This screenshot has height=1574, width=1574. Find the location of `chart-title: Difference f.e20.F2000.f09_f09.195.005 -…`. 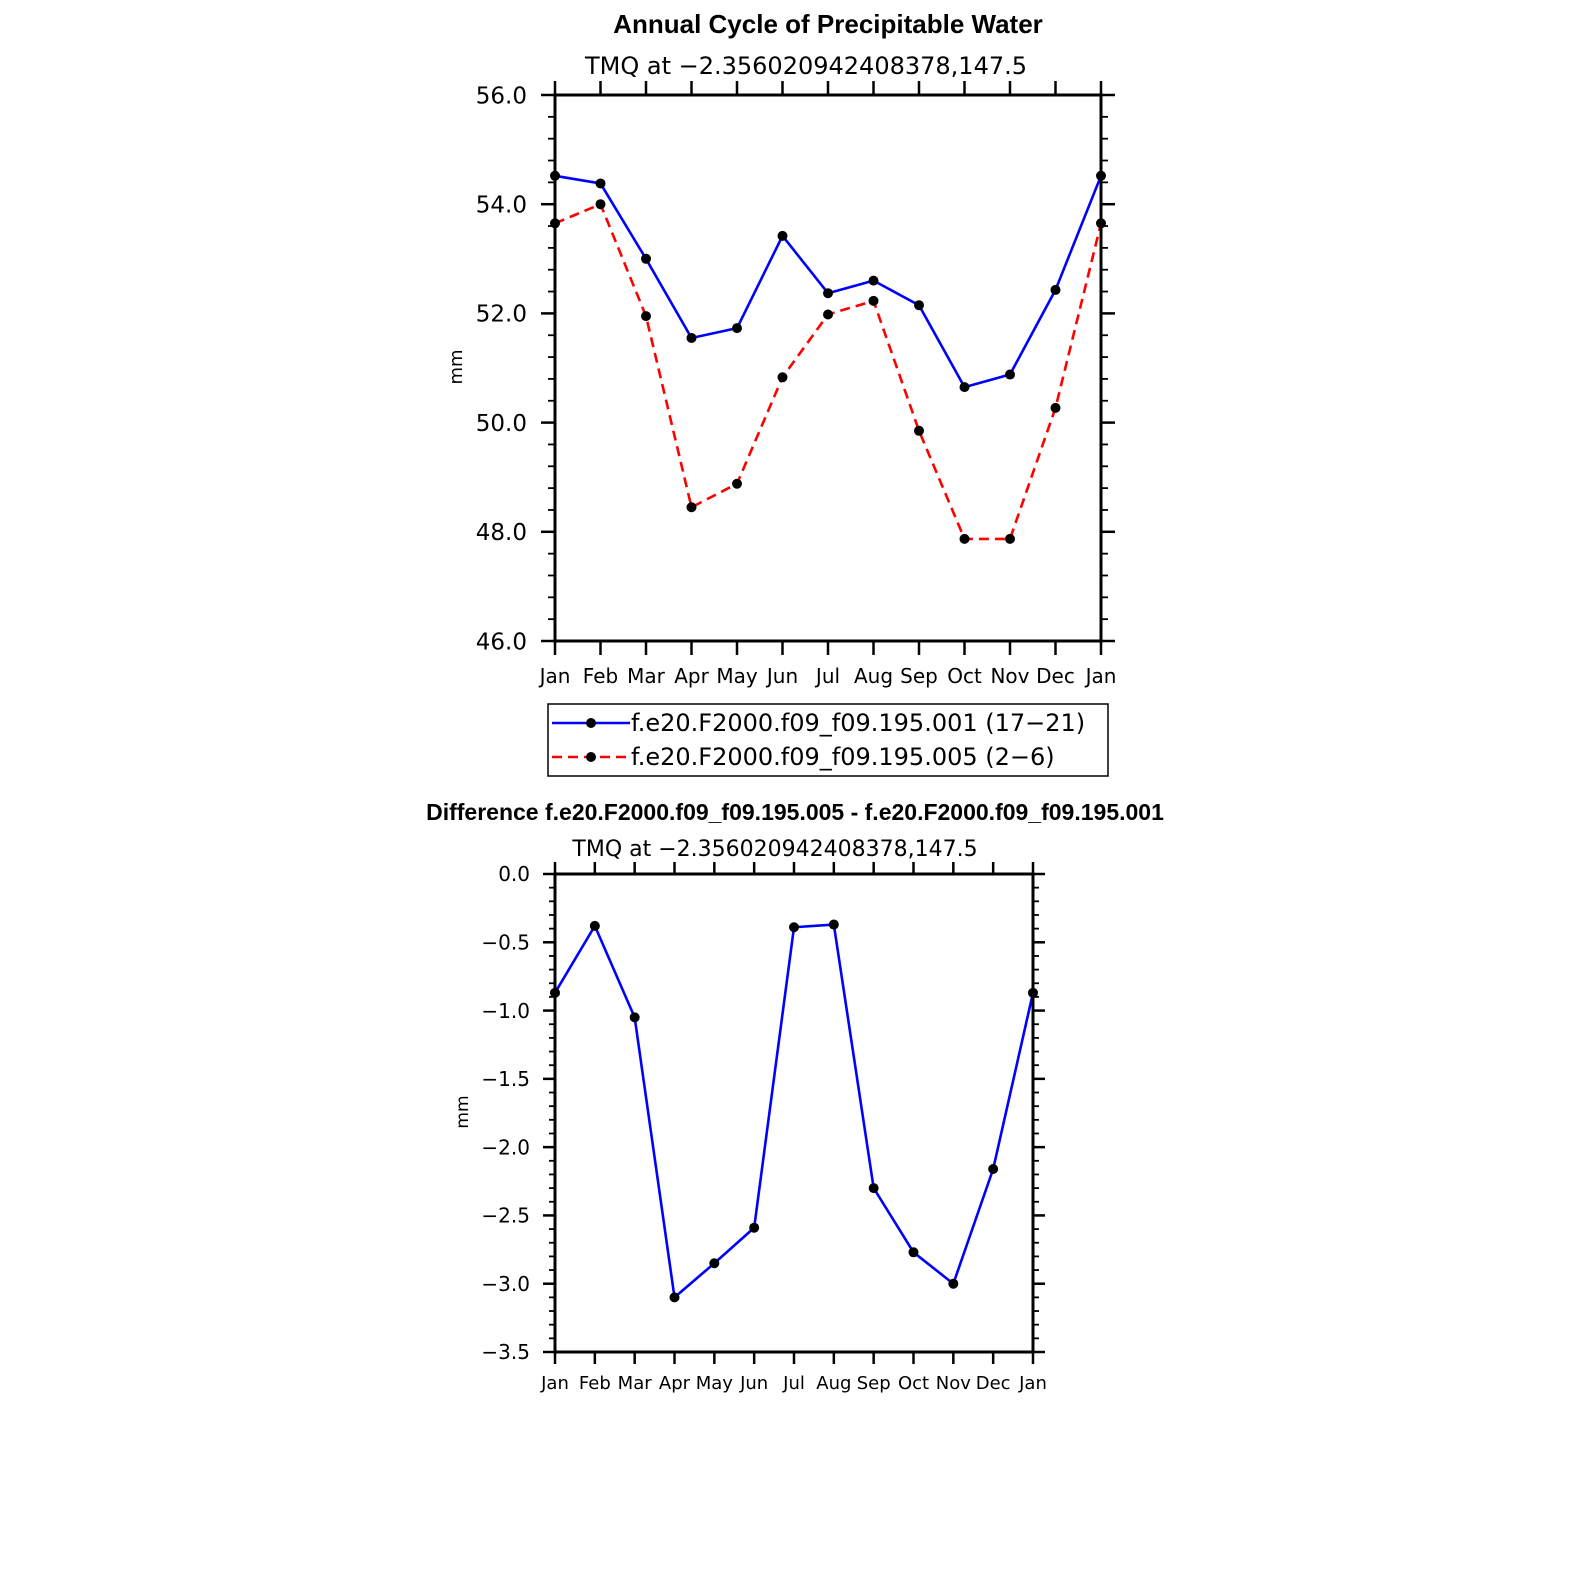

chart-title: Difference f.e20.F2000.f09_f09.195.005 -… is located at coordinates (795, 812).